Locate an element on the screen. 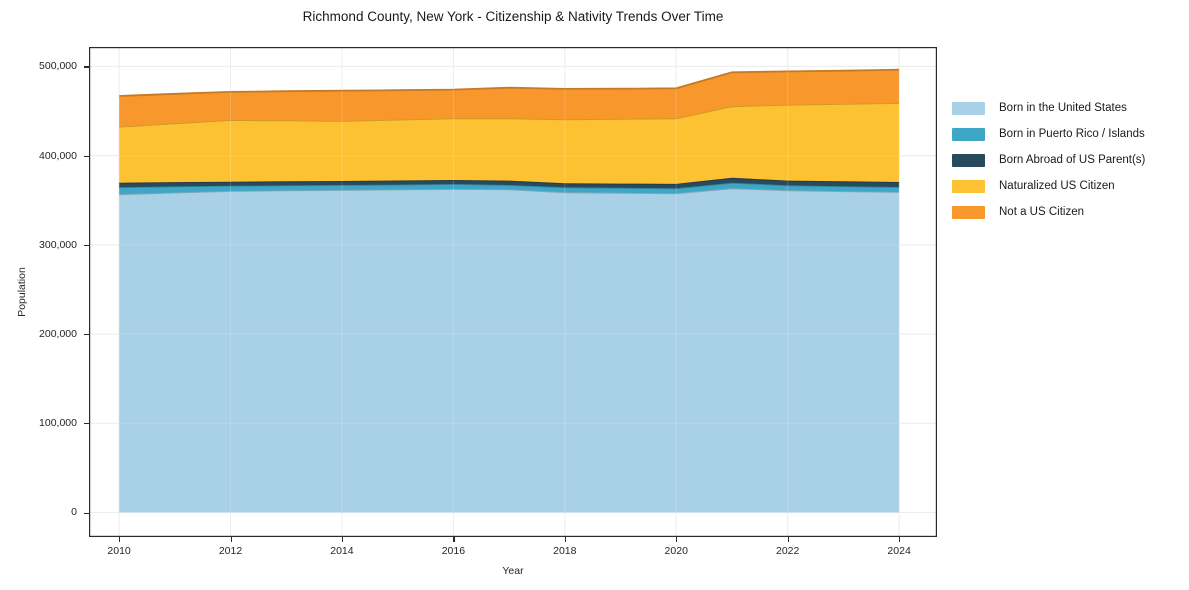 This screenshot has height=590, width=1189. legend-label: Born in the United States is located at coordinates (1063, 108).